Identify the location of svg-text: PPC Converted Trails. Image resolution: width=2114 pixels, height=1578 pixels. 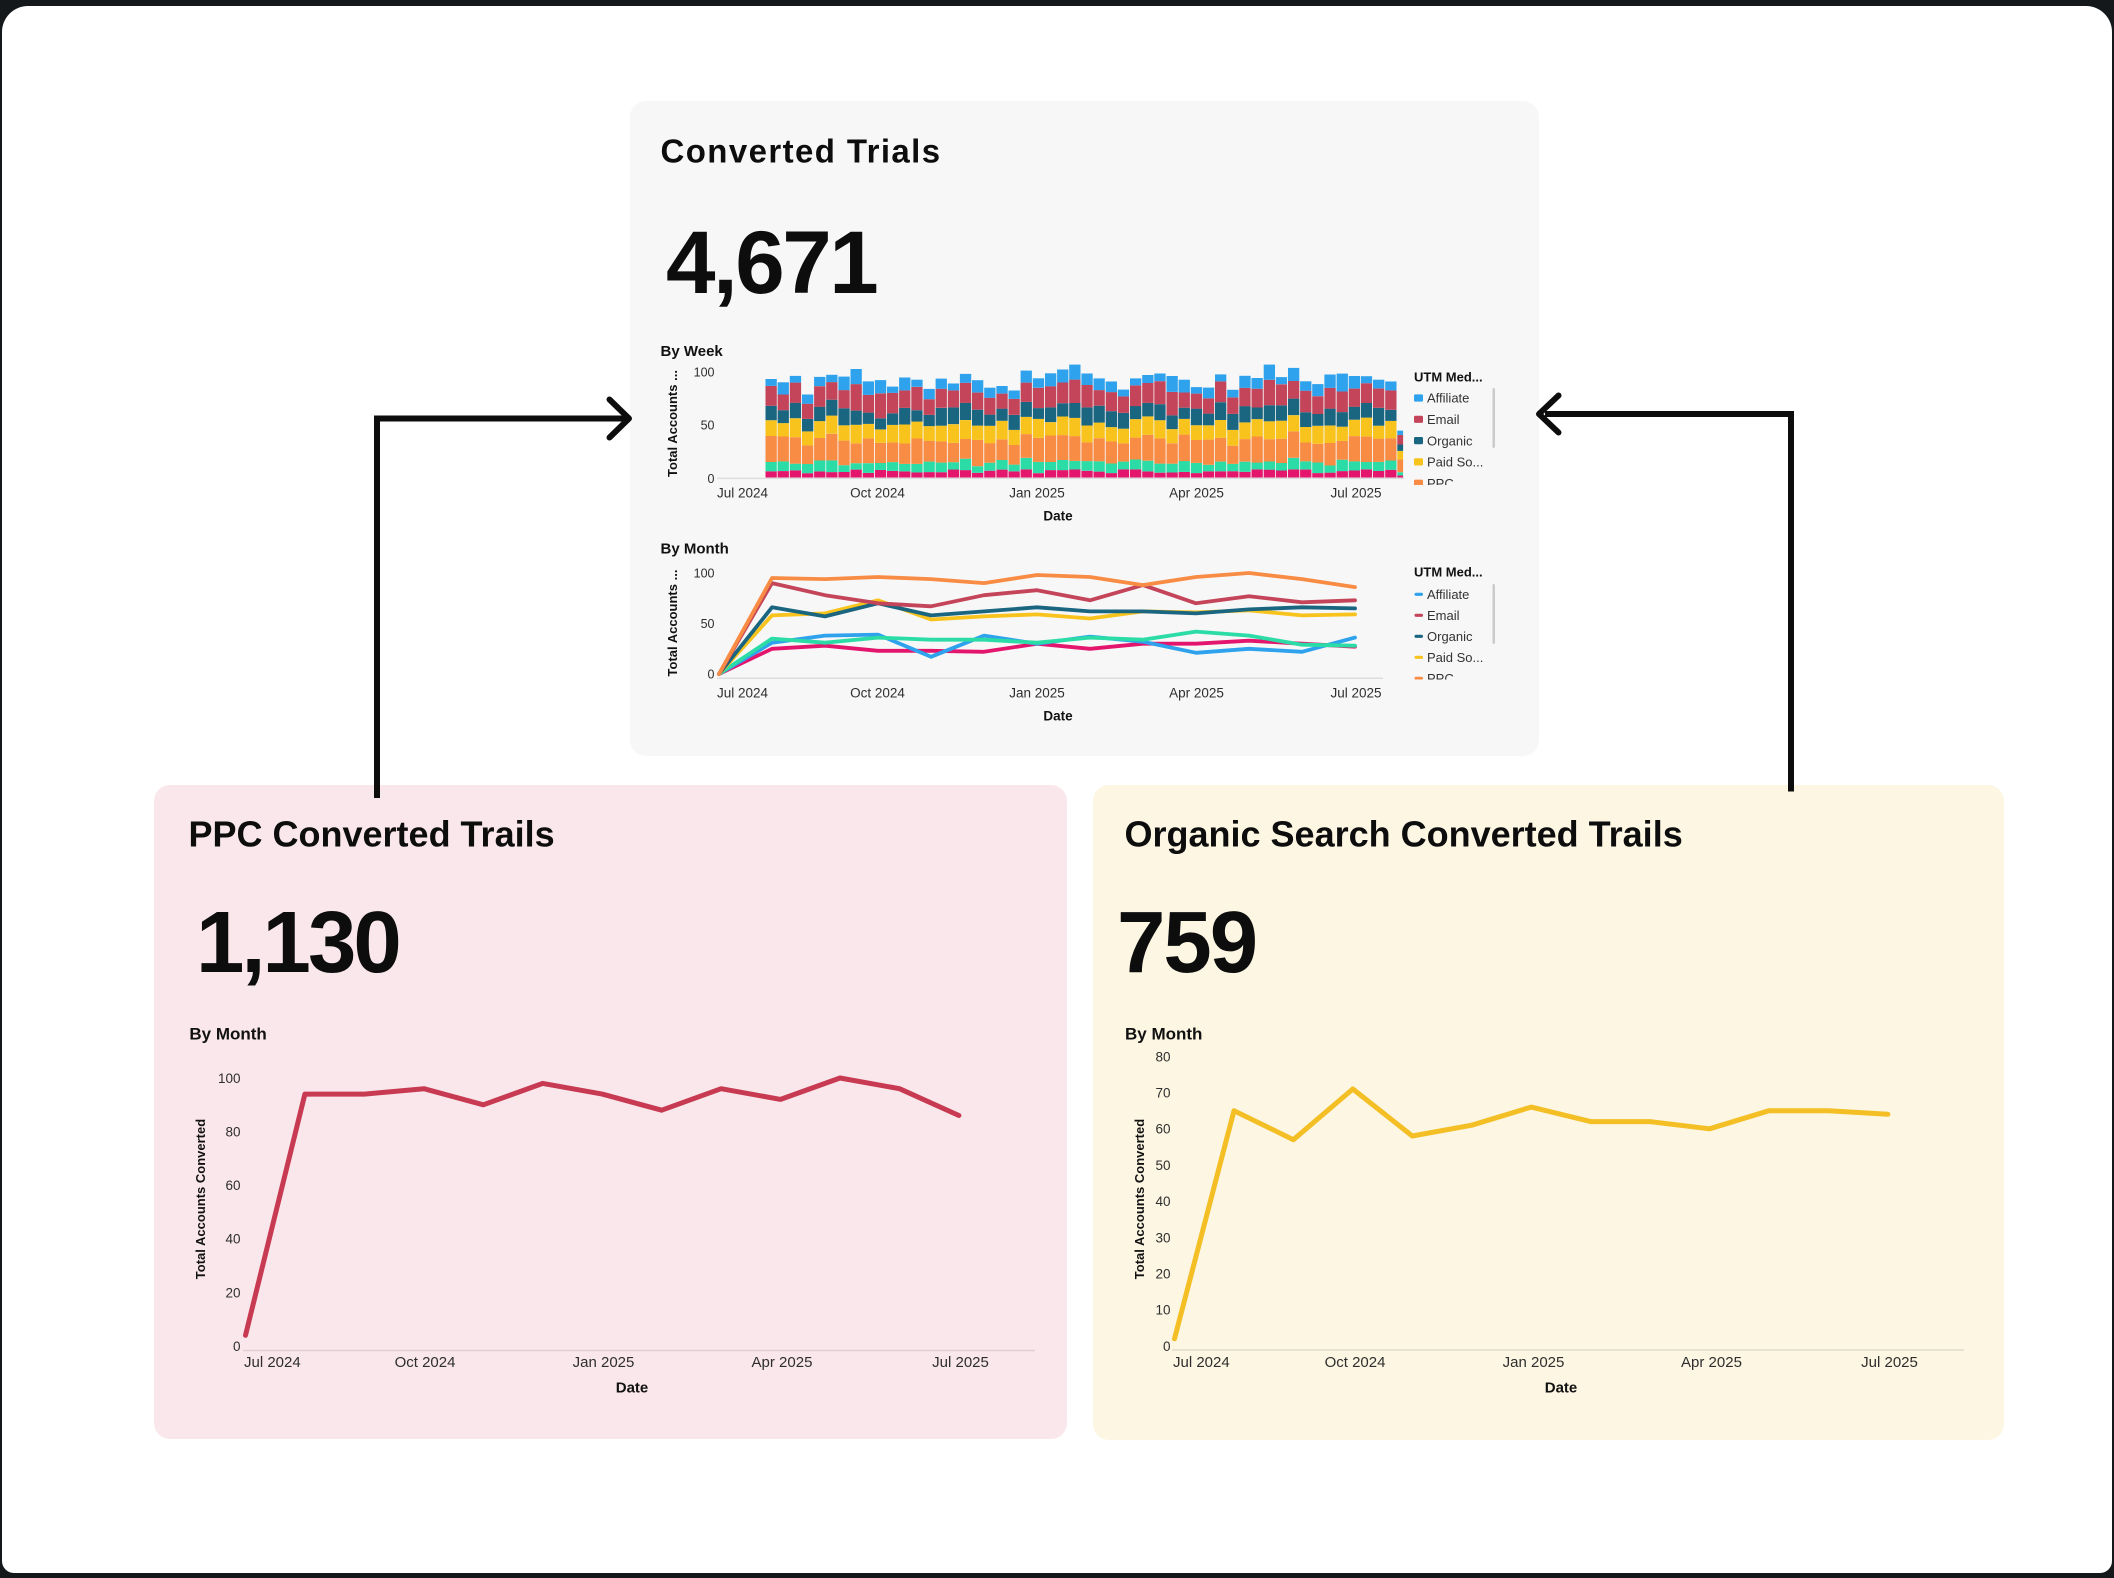
(372, 833).